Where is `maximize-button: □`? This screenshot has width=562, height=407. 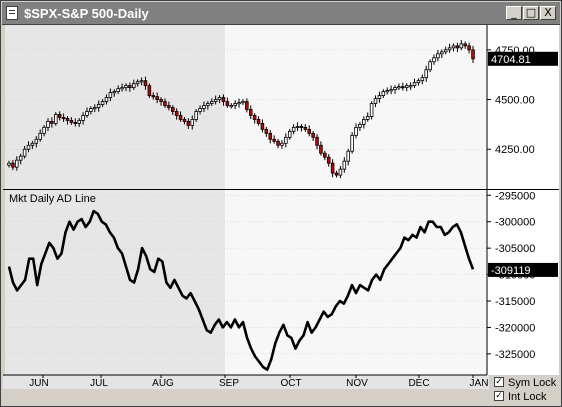
maximize-button: □ is located at coordinates (531, 13).